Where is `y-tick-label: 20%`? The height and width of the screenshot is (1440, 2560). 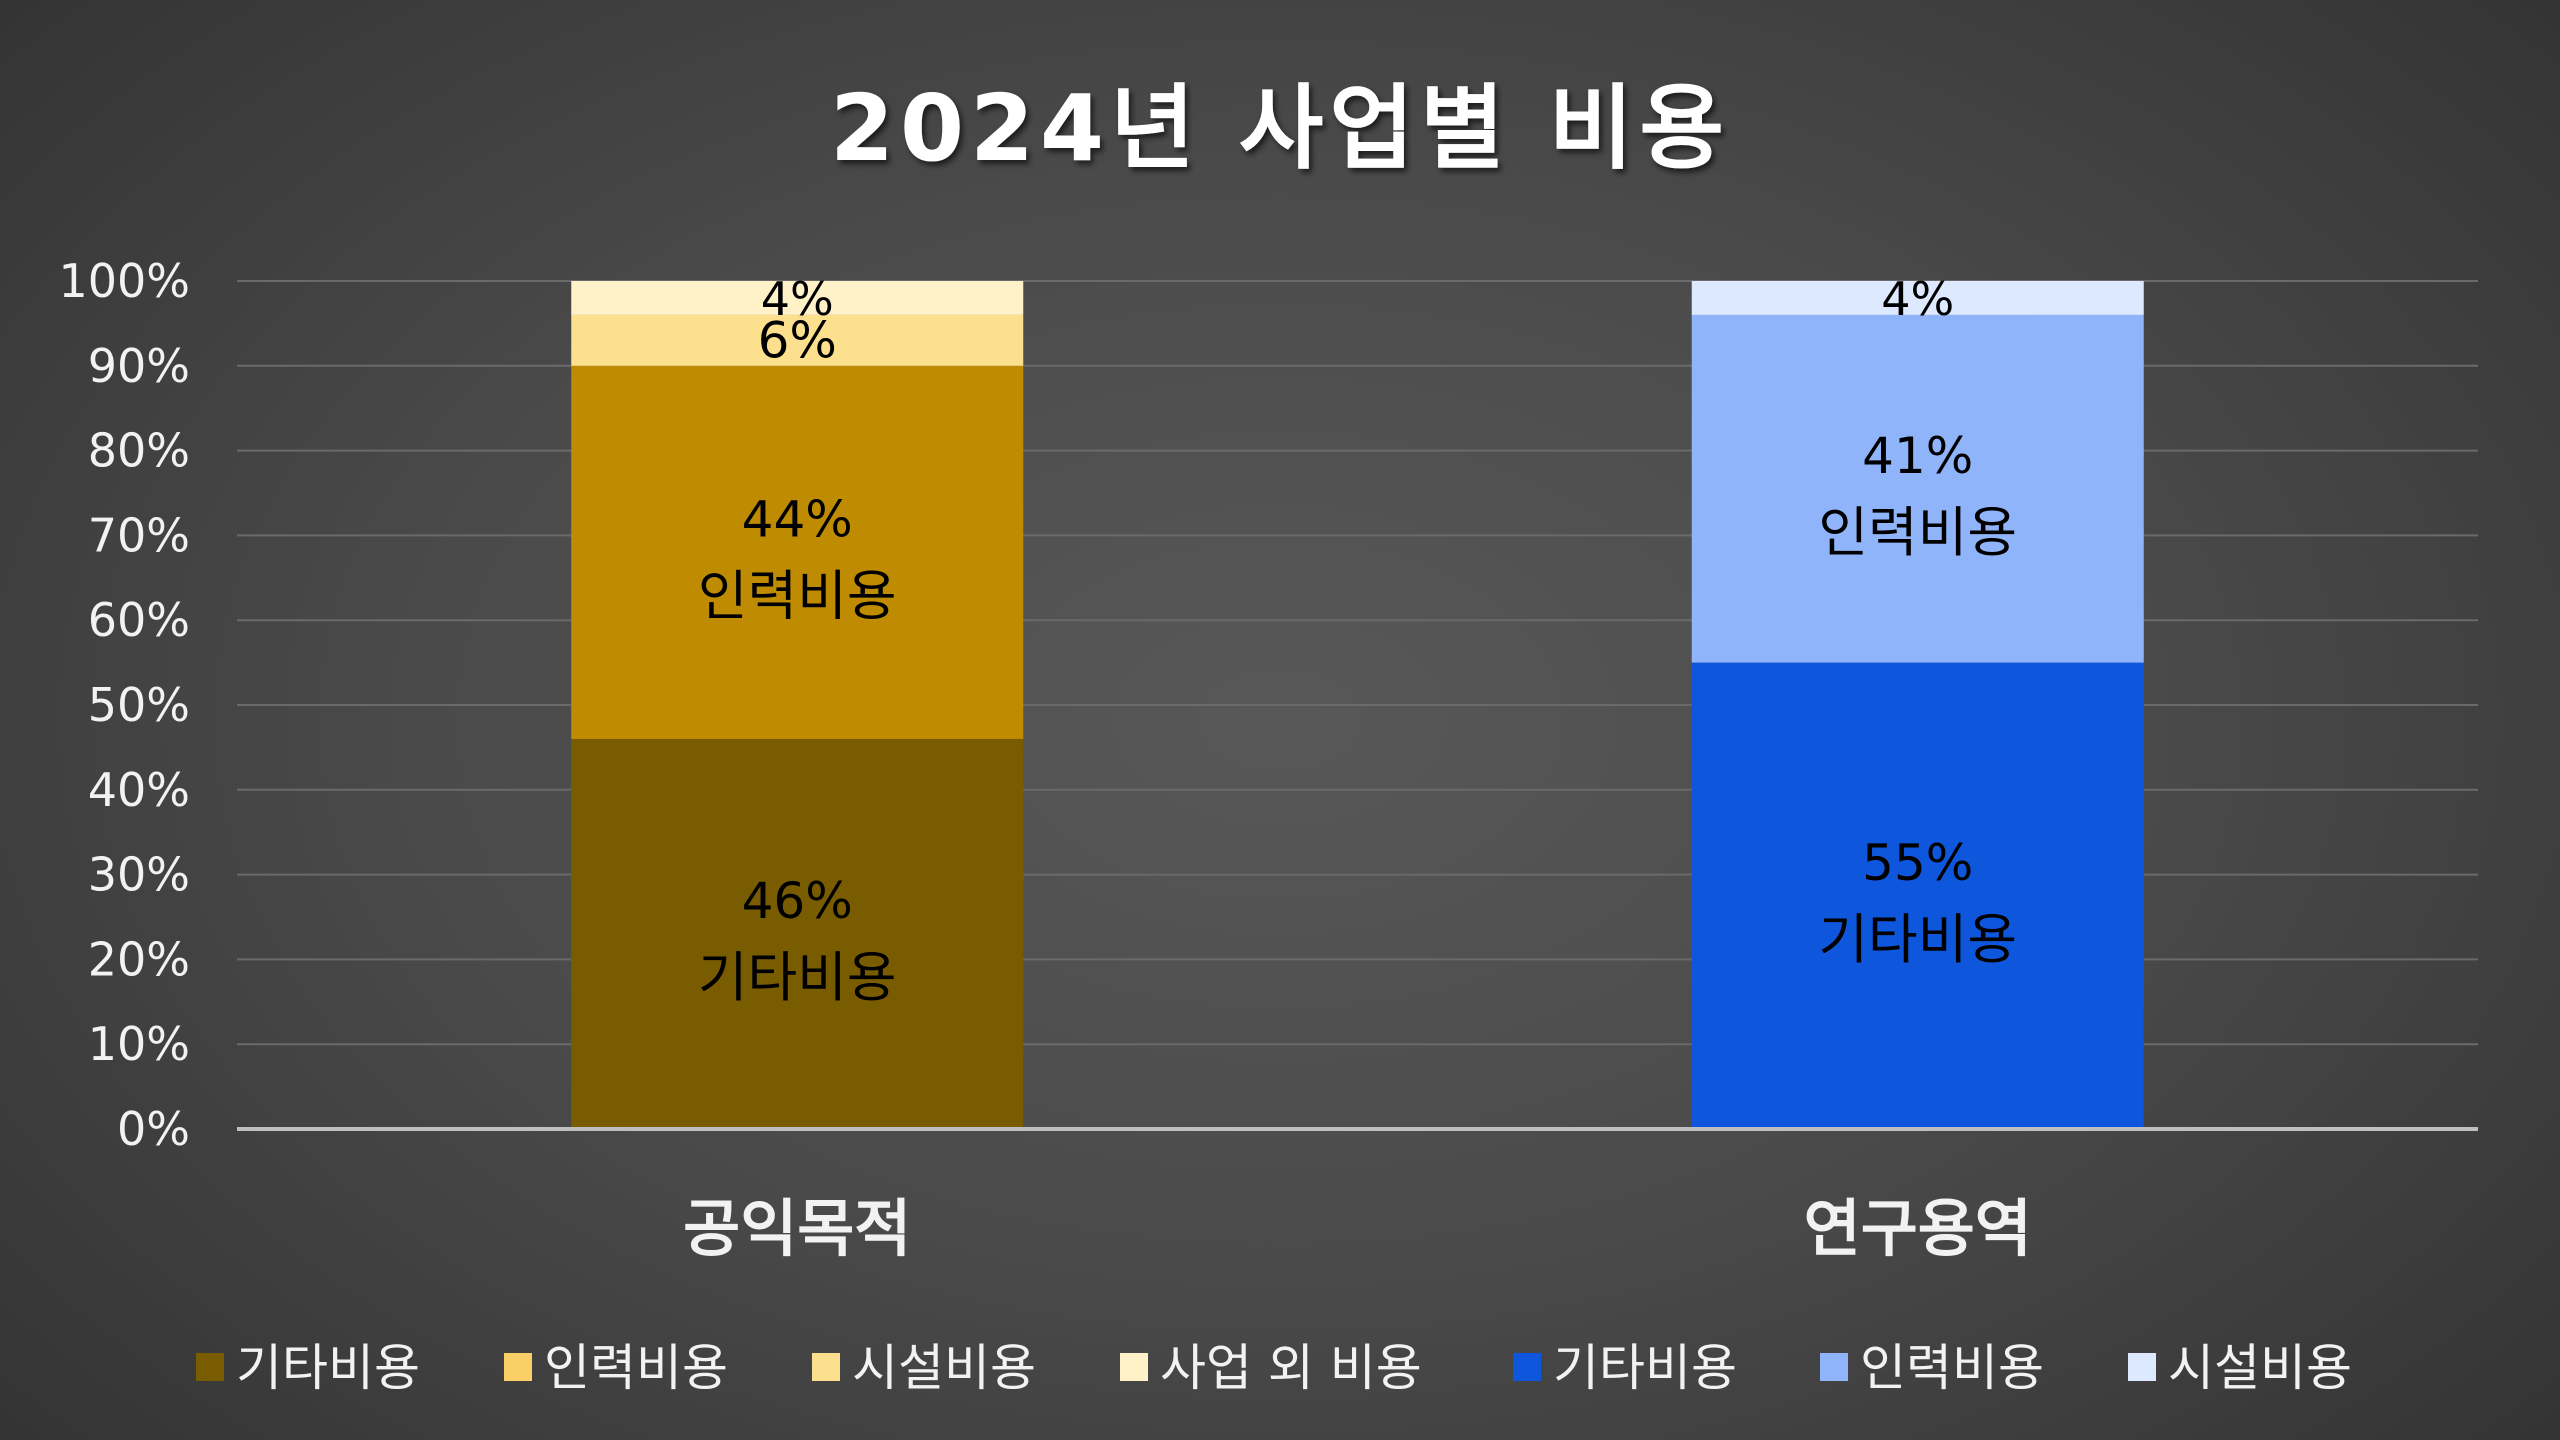 y-tick-label: 20% is located at coordinates (139, 959).